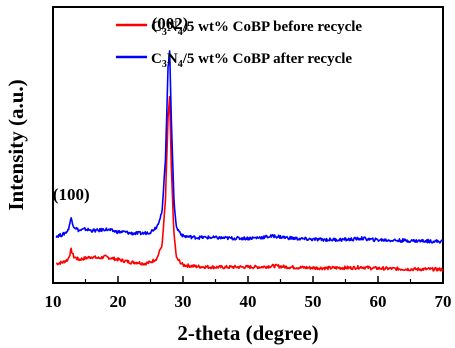 The image size is (455, 348). What do you see at coordinates (313, 301) in the screenshot?
I see `x-tick-label: 50` at bounding box center [313, 301].